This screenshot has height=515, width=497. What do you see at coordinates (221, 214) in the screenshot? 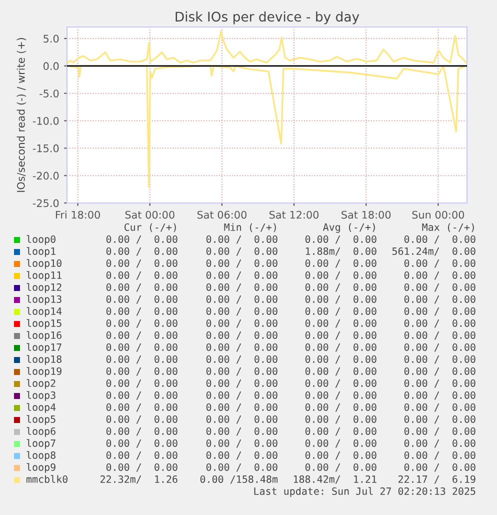
I see `x-tick-label: Sat 06:00` at bounding box center [221, 214].